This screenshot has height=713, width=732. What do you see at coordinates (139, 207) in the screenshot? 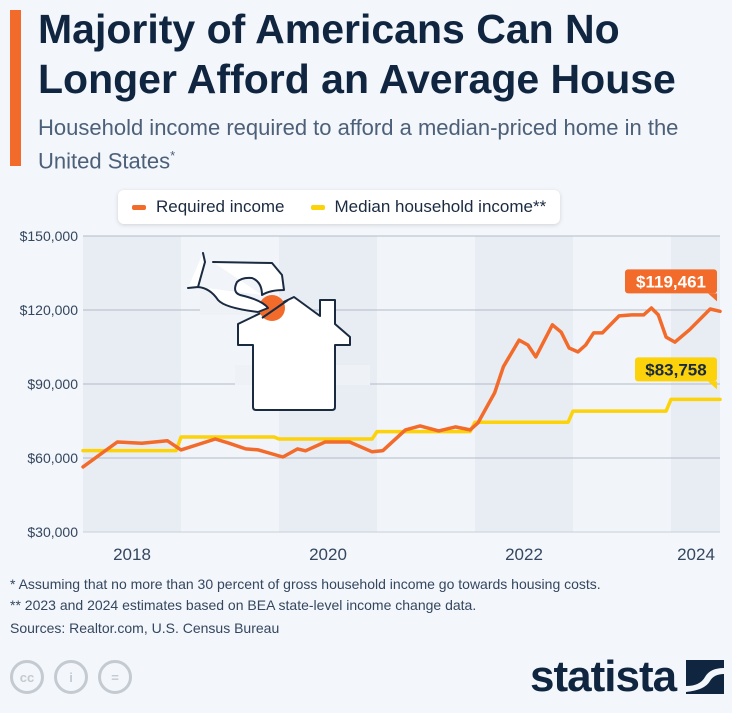
I see `legend-swatch-orange` at bounding box center [139, 207].